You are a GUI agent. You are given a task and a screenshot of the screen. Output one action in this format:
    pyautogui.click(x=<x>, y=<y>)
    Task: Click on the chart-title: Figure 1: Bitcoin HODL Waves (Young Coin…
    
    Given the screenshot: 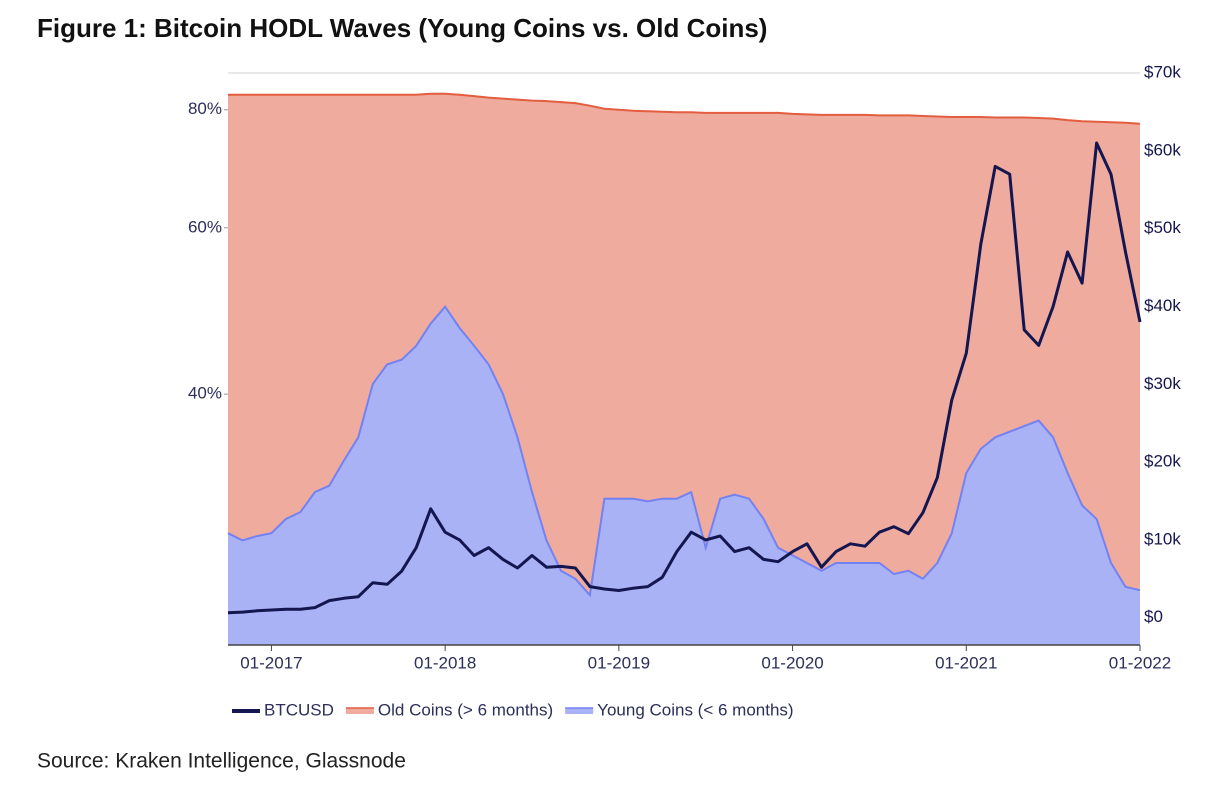 What is the action you would take?
    pyautogui.click(x=402, y=28)
    